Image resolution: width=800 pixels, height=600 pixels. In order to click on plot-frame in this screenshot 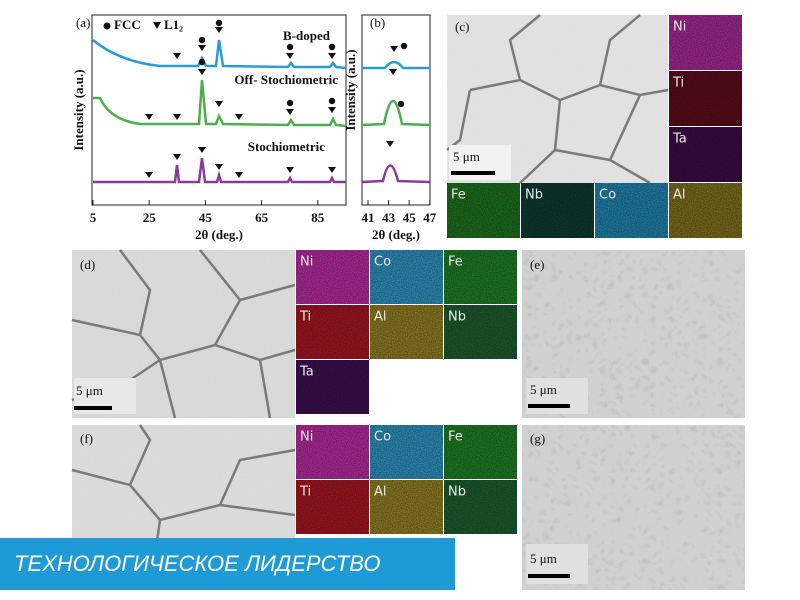, I will do `click(219, 110)`.